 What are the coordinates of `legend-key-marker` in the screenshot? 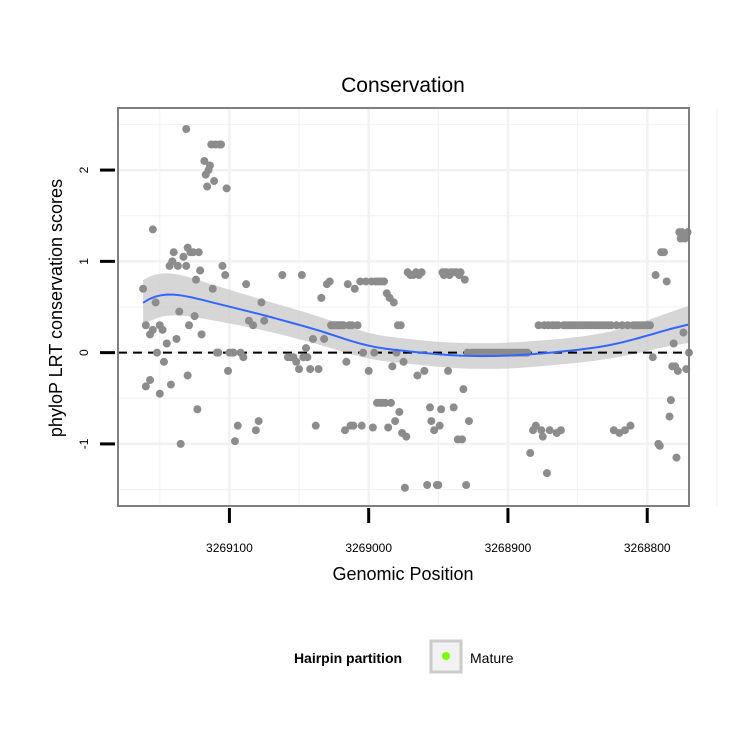 It's located at (446, 656).